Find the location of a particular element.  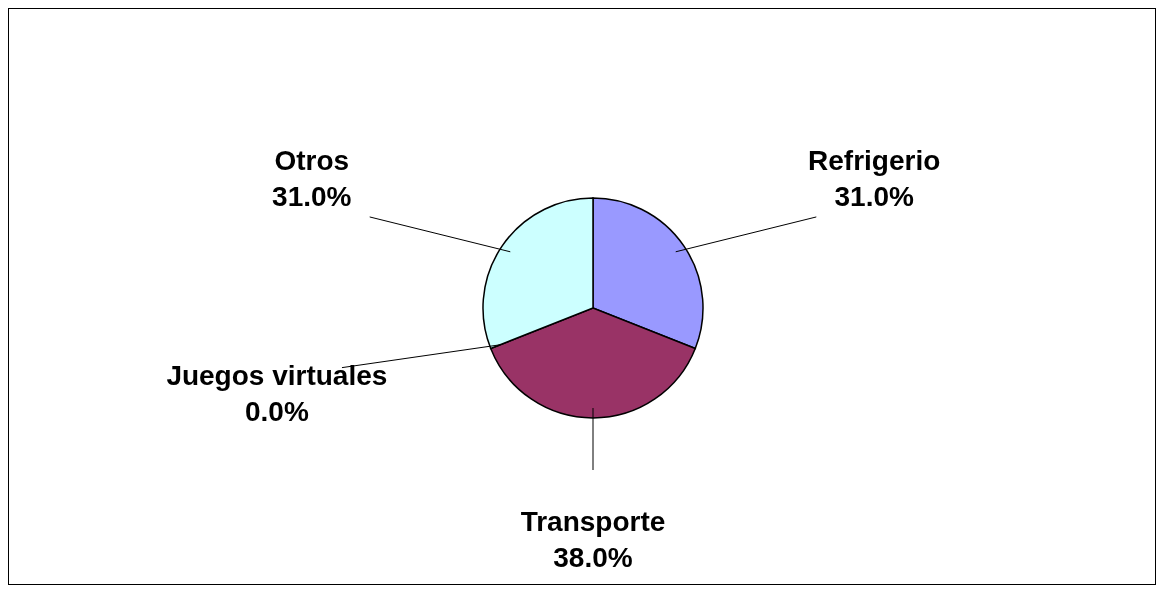

text: 0.0% is located at coordinates (276, 412).